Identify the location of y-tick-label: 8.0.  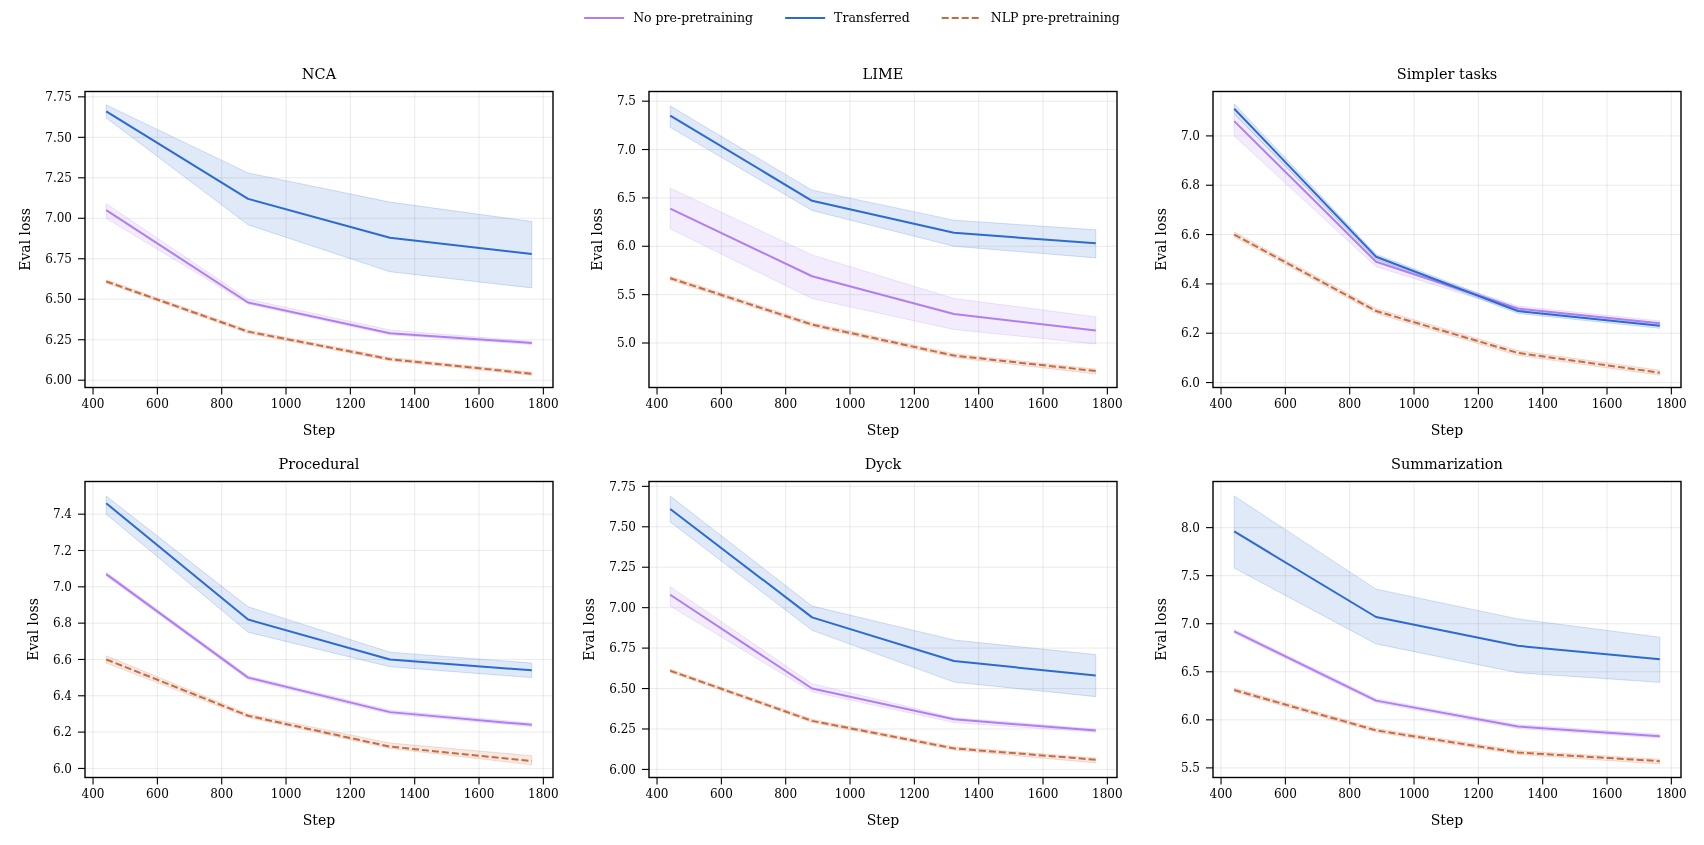
(1190, 527).